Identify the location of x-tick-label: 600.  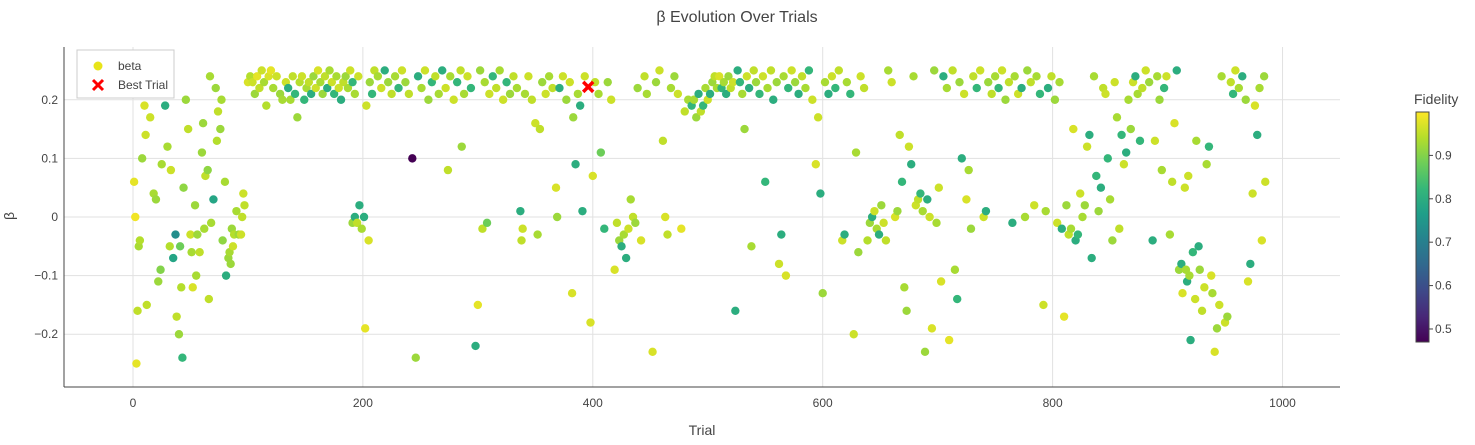
(823, 403).